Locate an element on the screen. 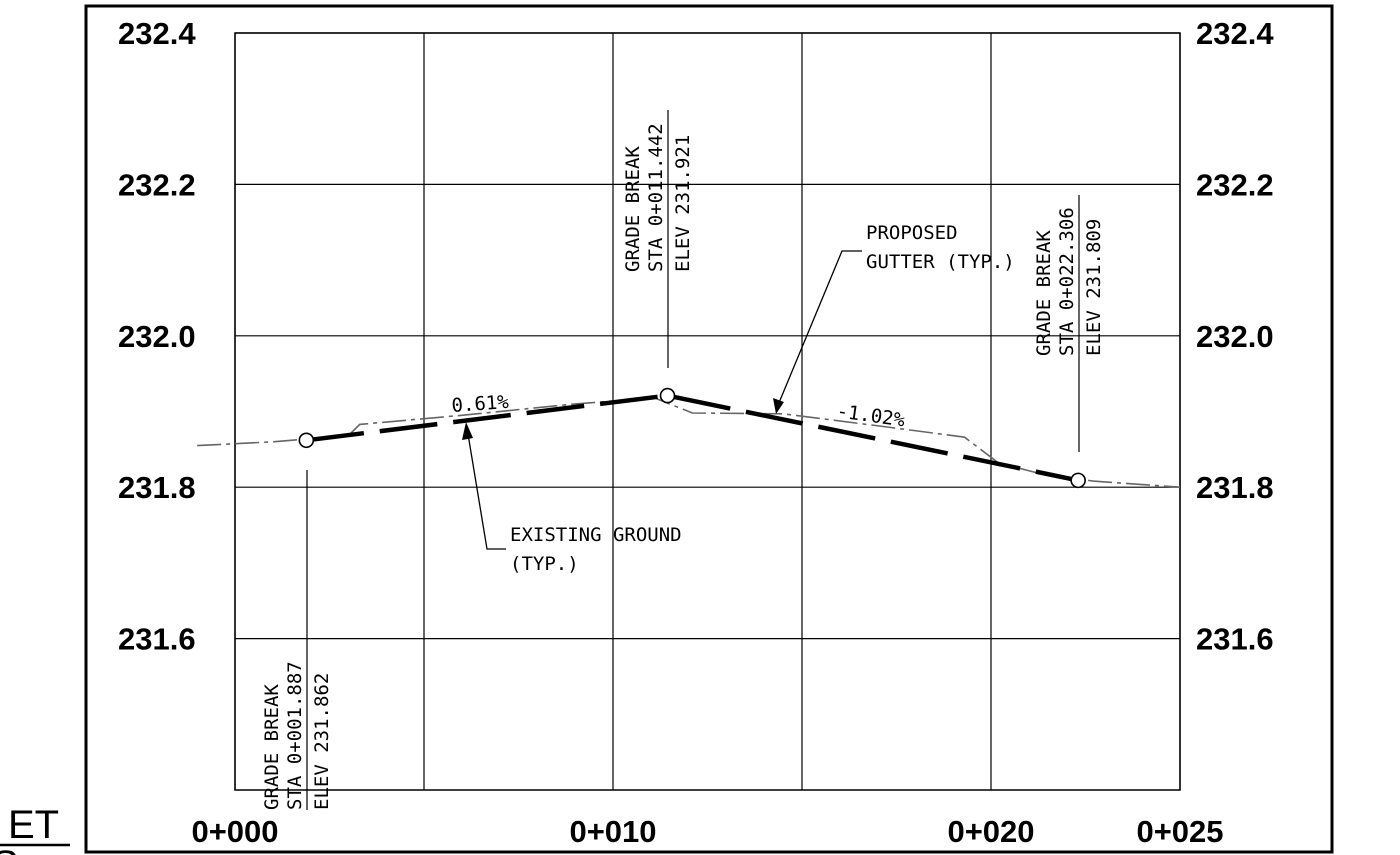  grade-break-station-1: STA 0+001.887 is located at coordinates (295, 735).